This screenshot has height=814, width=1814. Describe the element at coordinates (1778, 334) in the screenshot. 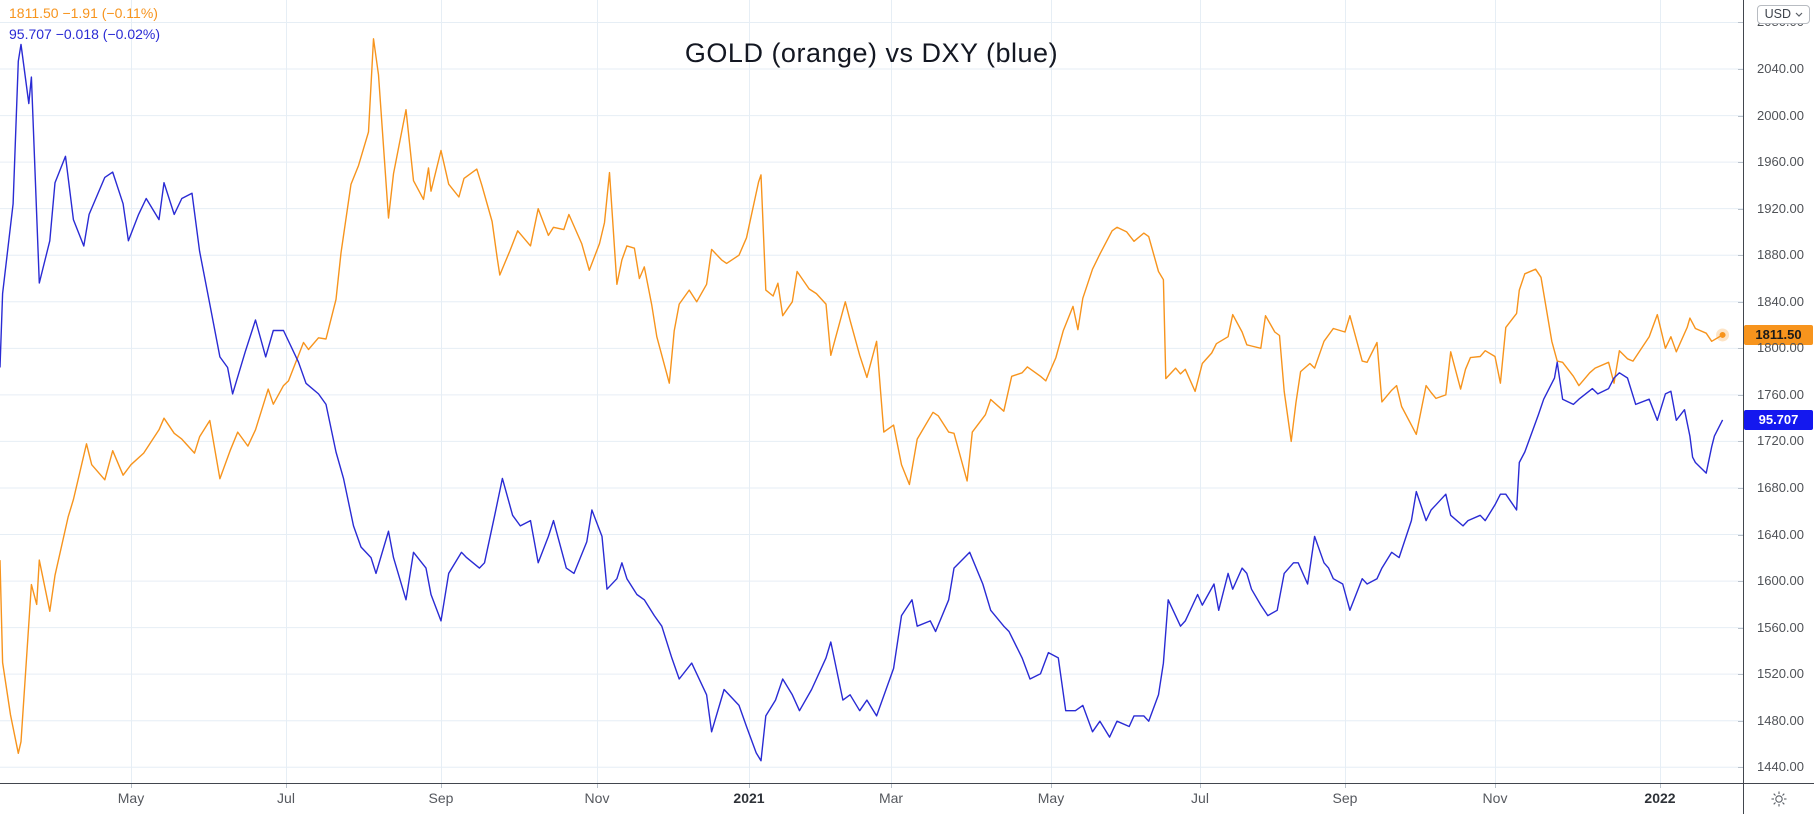

I see `gold-price-badge: 1811.50` at that location.